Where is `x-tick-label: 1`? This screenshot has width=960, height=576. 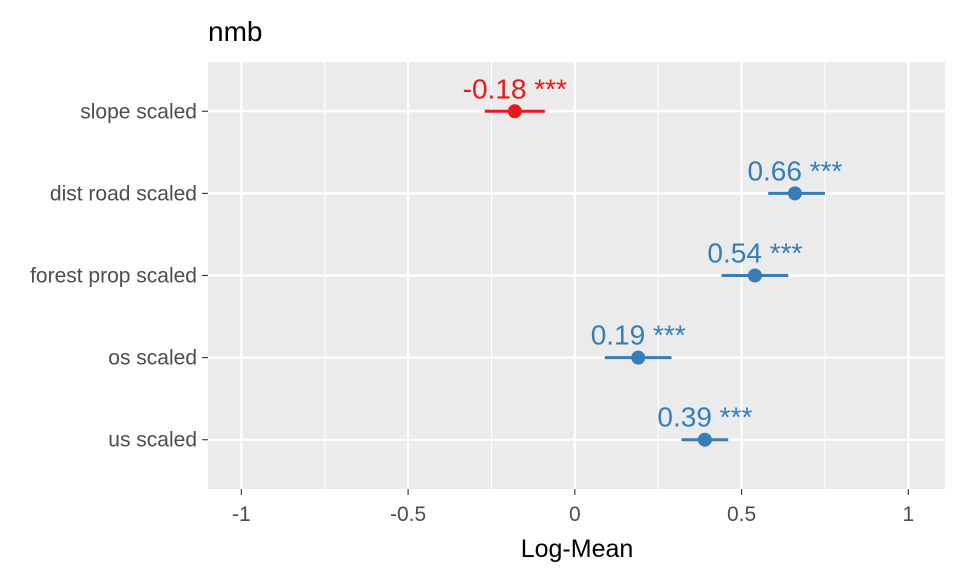 x-tick-label: 1 is located at coordinates (908, 514).